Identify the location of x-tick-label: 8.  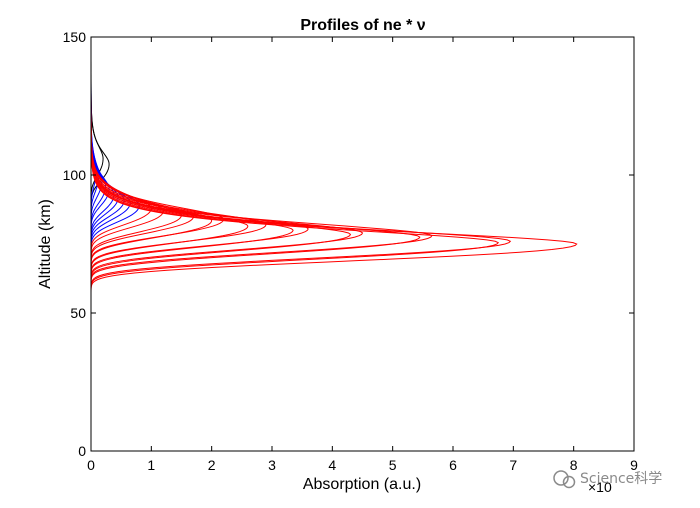
(574, 465).